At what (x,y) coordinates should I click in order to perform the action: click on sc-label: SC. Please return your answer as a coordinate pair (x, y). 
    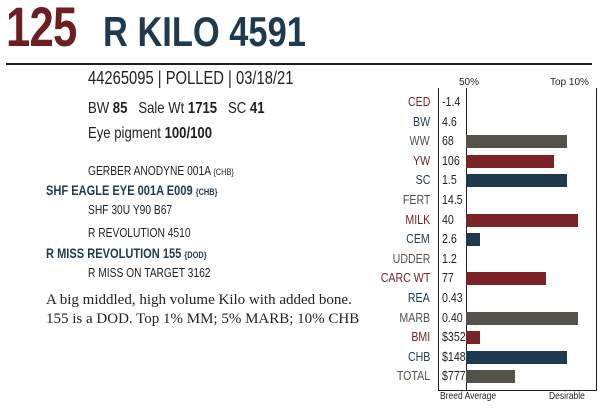
    Looking at the image, I should click on (237, 108).